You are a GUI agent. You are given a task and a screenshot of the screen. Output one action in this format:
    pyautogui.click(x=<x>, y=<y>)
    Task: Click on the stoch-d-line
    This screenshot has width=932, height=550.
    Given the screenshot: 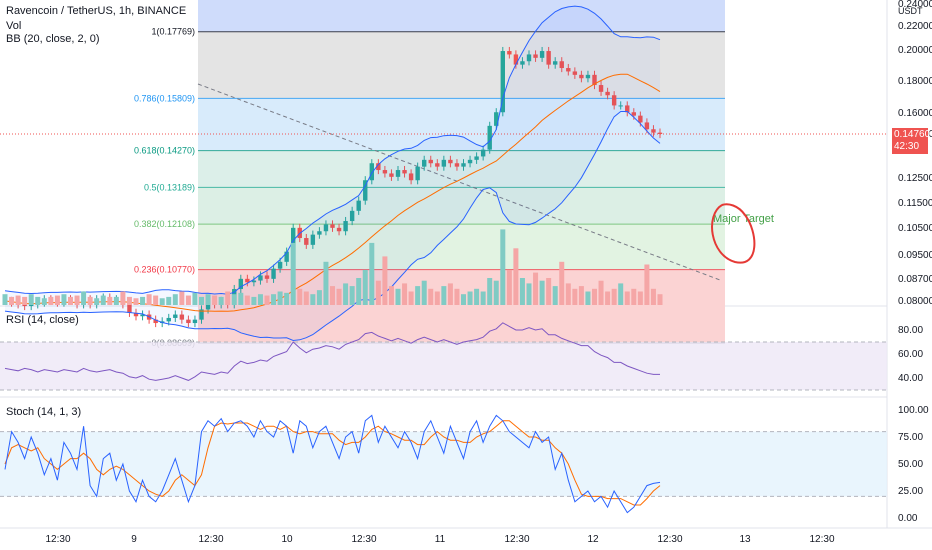 What is the action you would take?
    pyautogui.click(x=332, y=463)
    